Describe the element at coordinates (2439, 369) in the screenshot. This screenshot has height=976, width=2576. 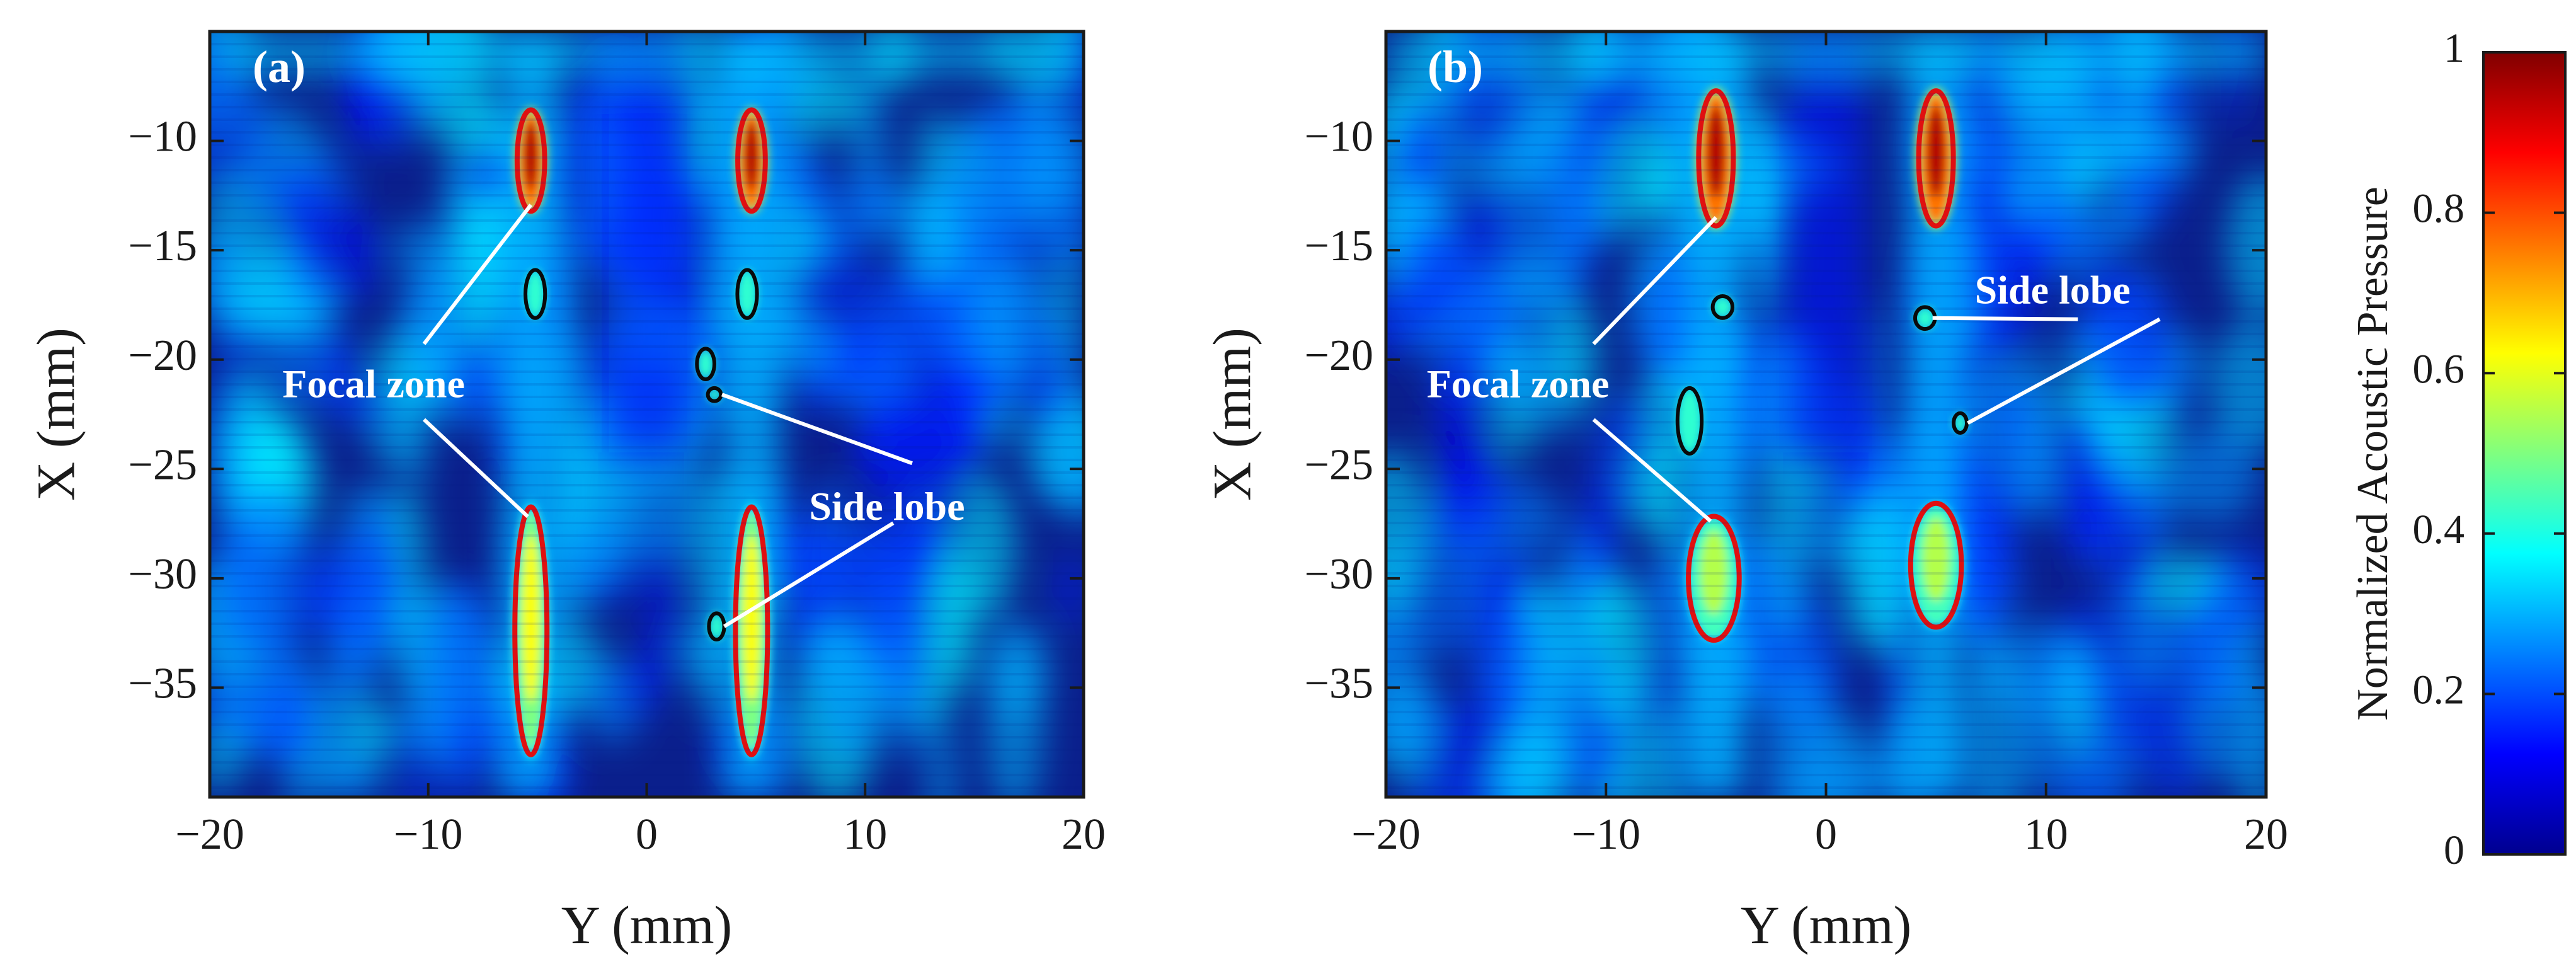
I see `colorbar-tick-label: 0.6` at that location.